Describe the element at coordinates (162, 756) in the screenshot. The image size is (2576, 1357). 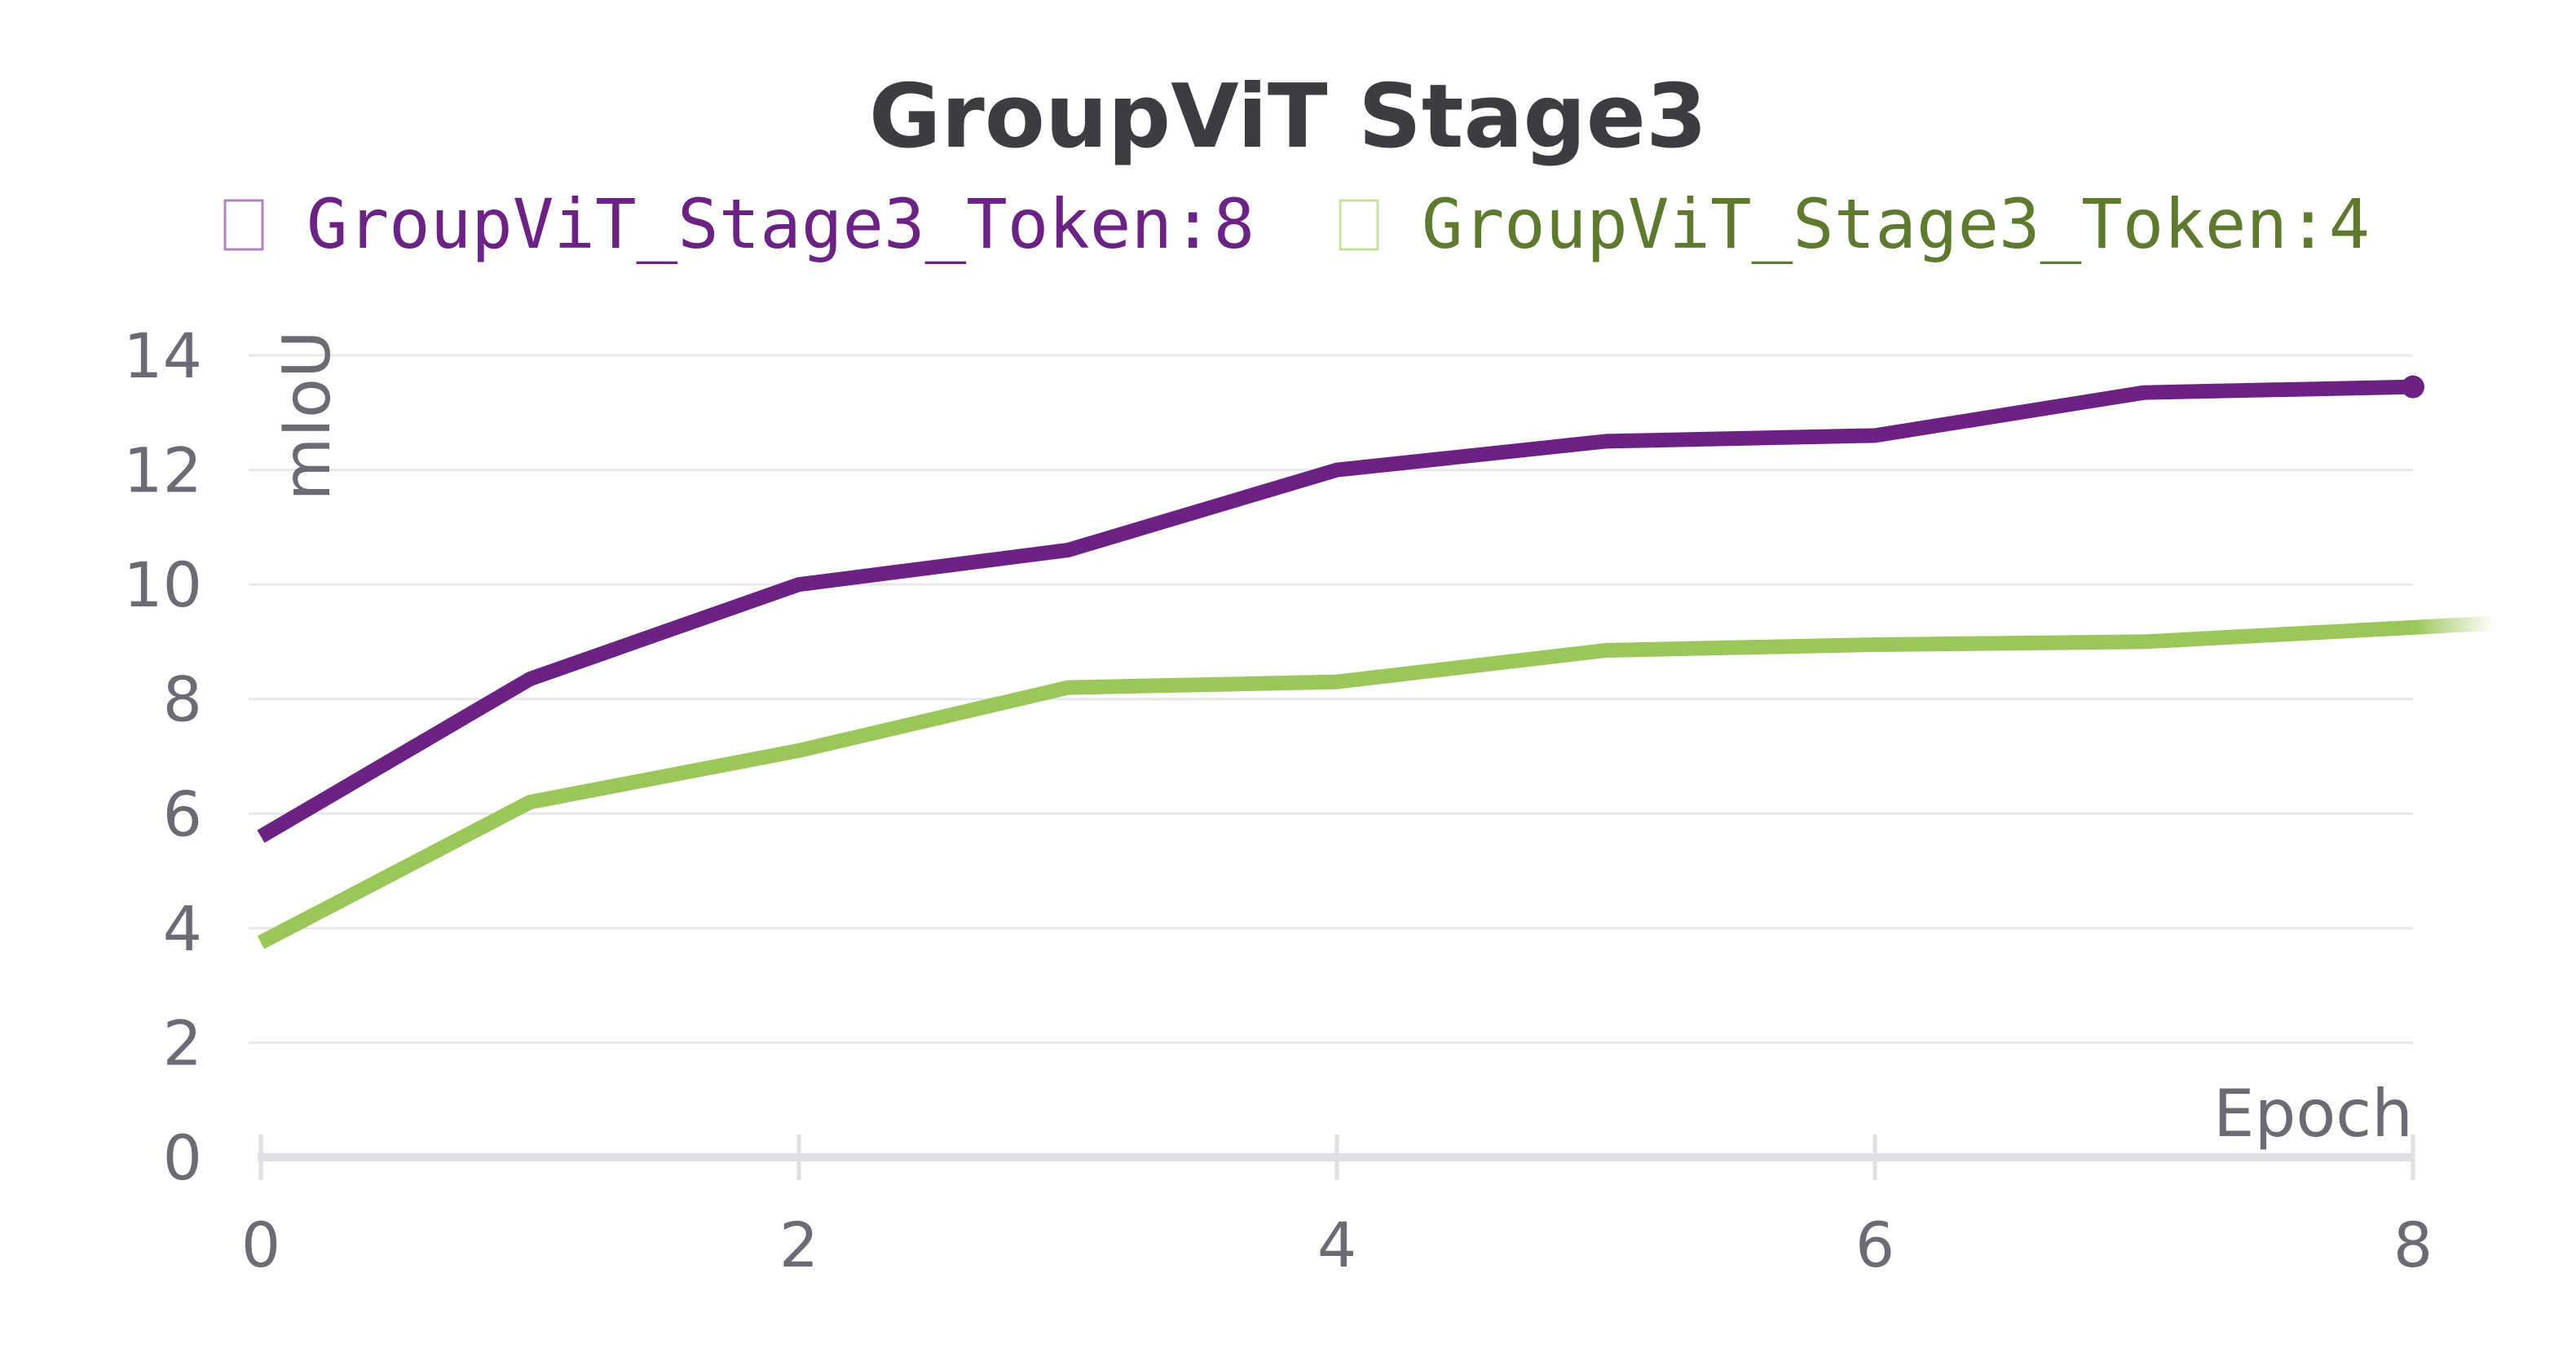
I see `y-axis: 0 2 4 6 8 10 12 14` at that location.